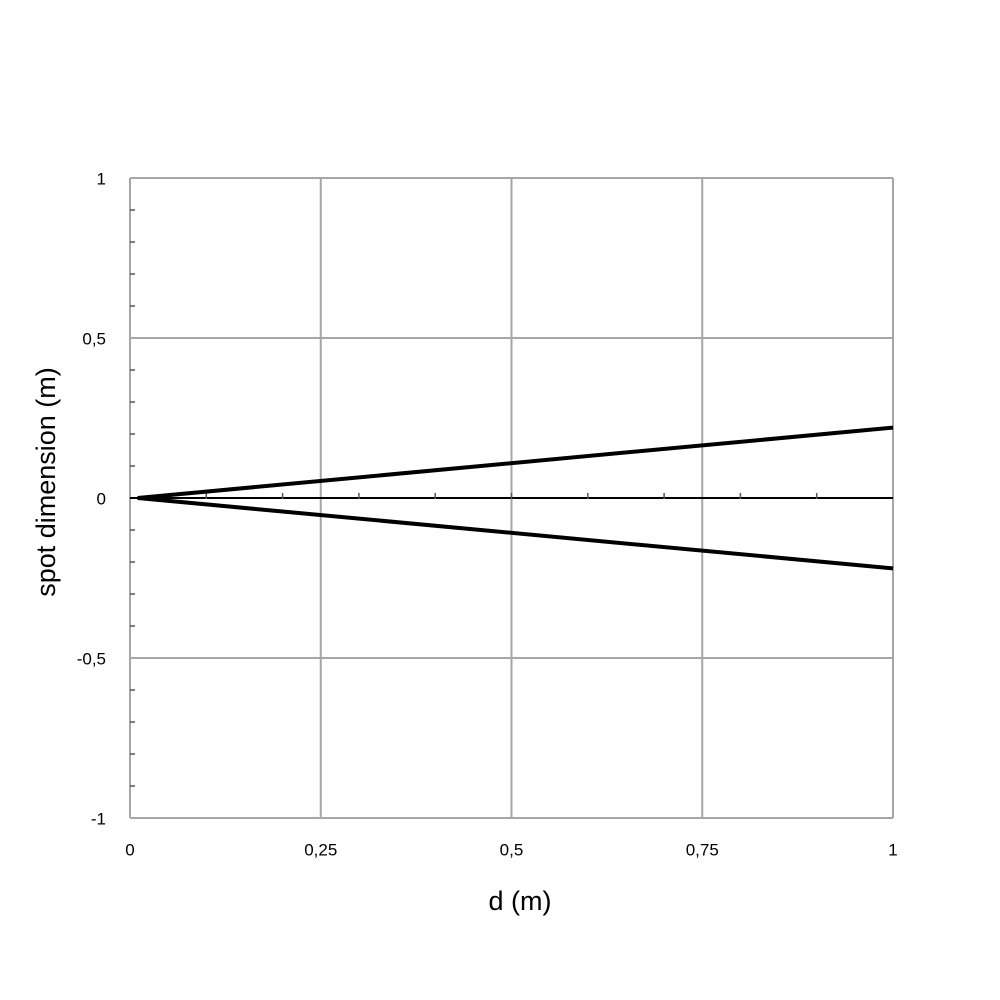 This screenshot has width=1000, height=1000. I want to click on x-tick-label: 0,75, so click(702, 849).